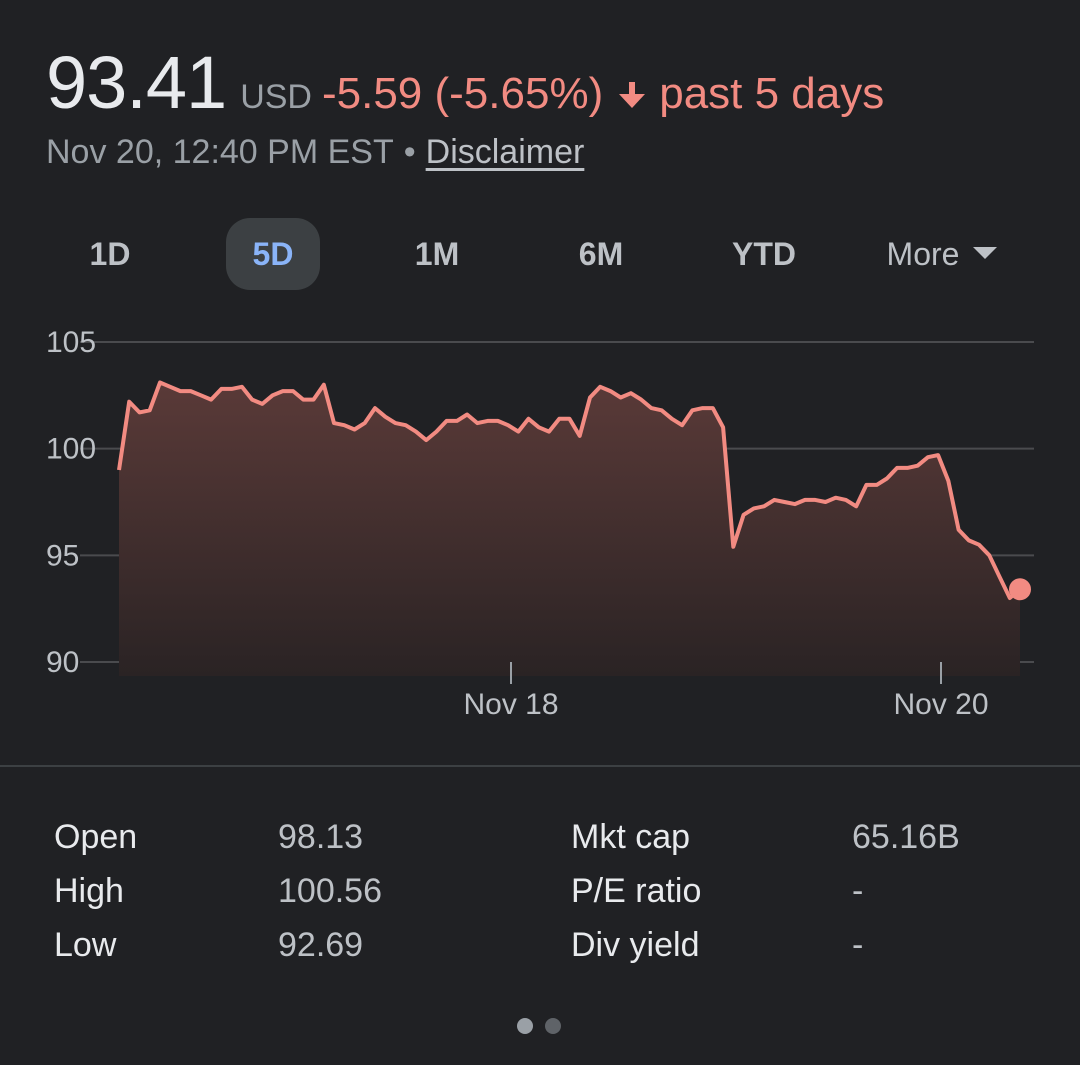 The image size is (1080, 1065). Describe the element at coordinates (1020, 589) in the screenshot. I see `last-price-point` at that location.